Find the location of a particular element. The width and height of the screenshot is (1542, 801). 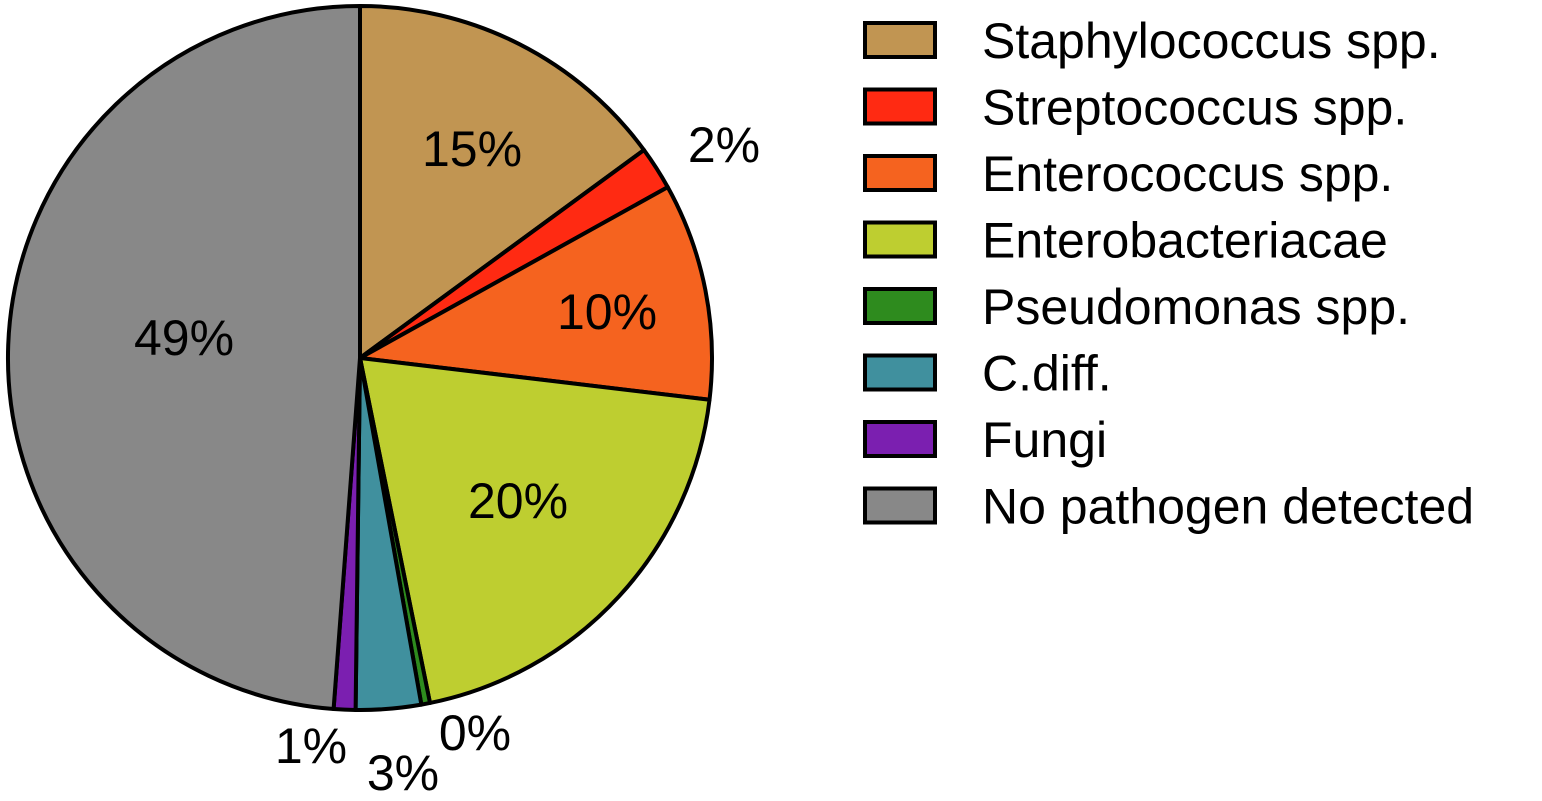

legend-swatch-enterococcus-spp is located at coordinates (900, 173).